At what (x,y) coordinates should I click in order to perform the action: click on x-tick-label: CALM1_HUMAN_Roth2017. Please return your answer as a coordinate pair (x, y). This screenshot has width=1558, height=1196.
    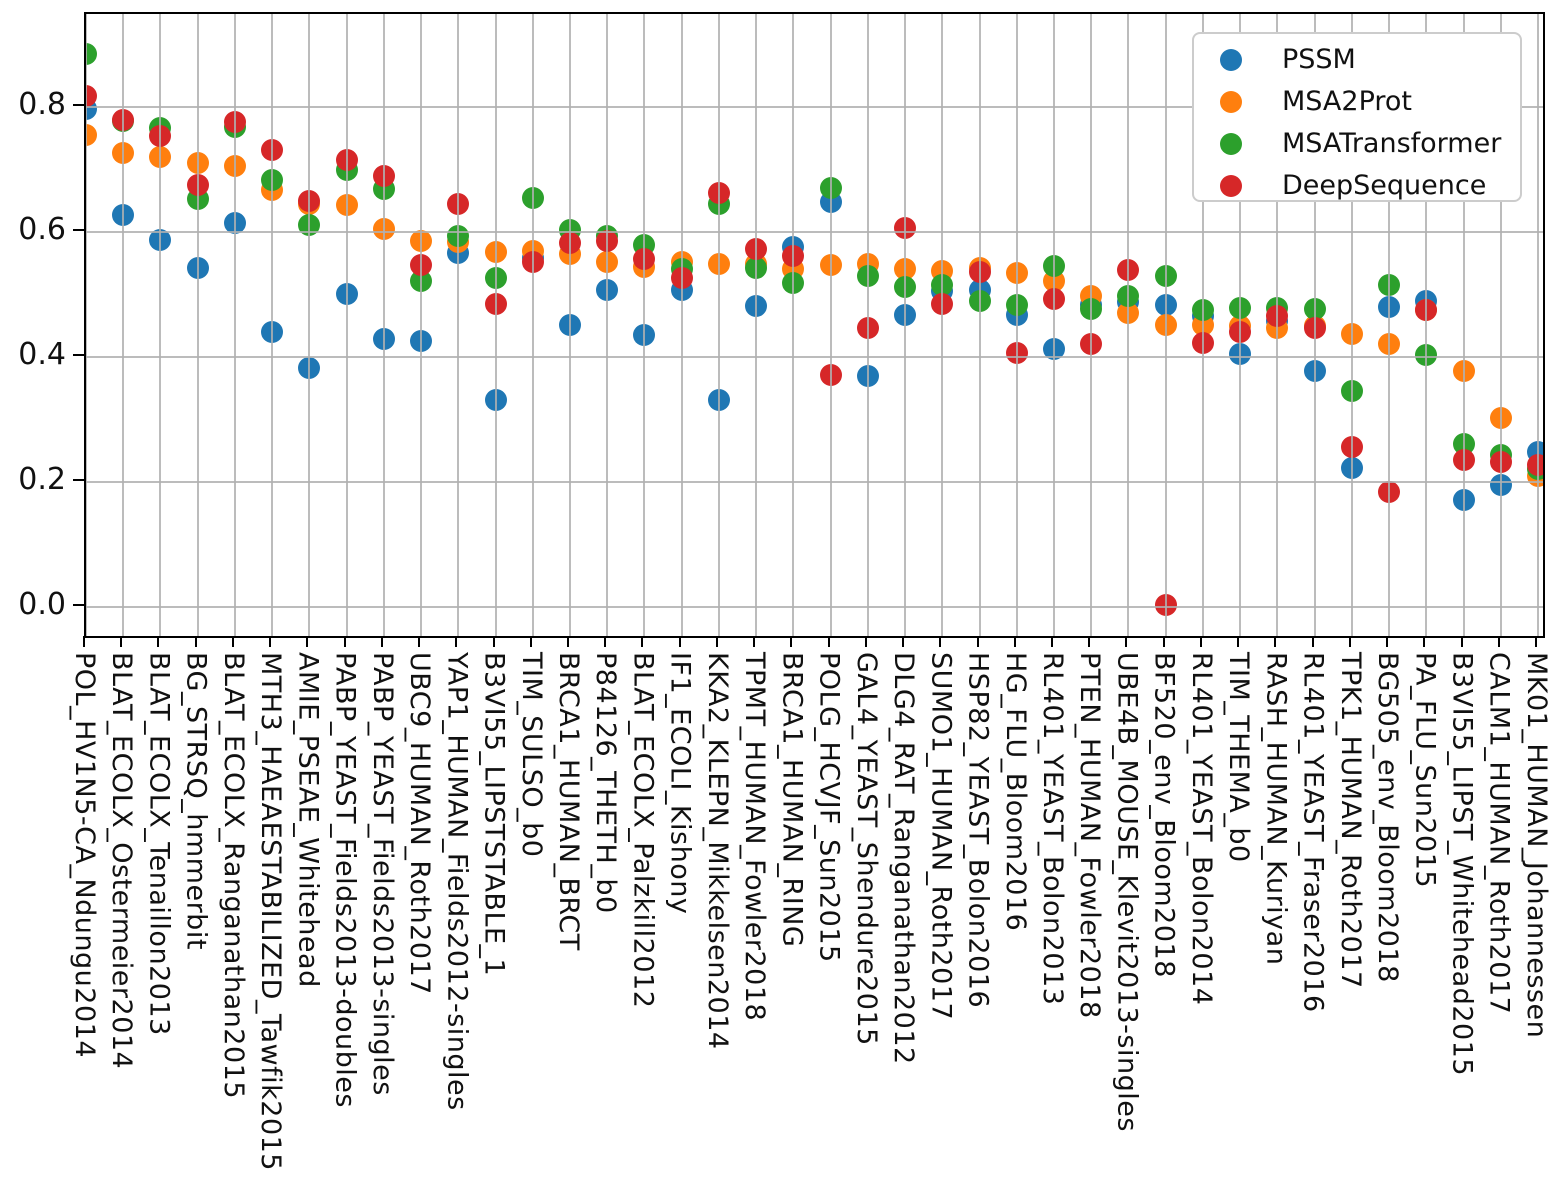
    Looking at the image, I should click on (1499, 833).